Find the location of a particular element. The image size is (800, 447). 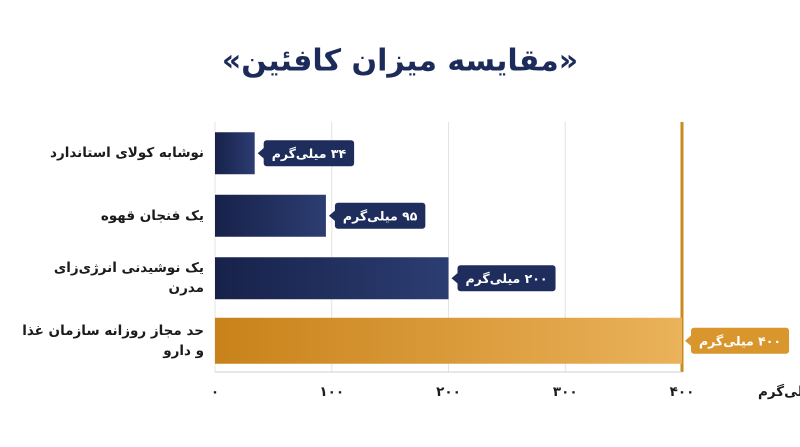

category-label: یک نوشیدنی انرژی‌زای مدرن is located at coordinates (128, 278).